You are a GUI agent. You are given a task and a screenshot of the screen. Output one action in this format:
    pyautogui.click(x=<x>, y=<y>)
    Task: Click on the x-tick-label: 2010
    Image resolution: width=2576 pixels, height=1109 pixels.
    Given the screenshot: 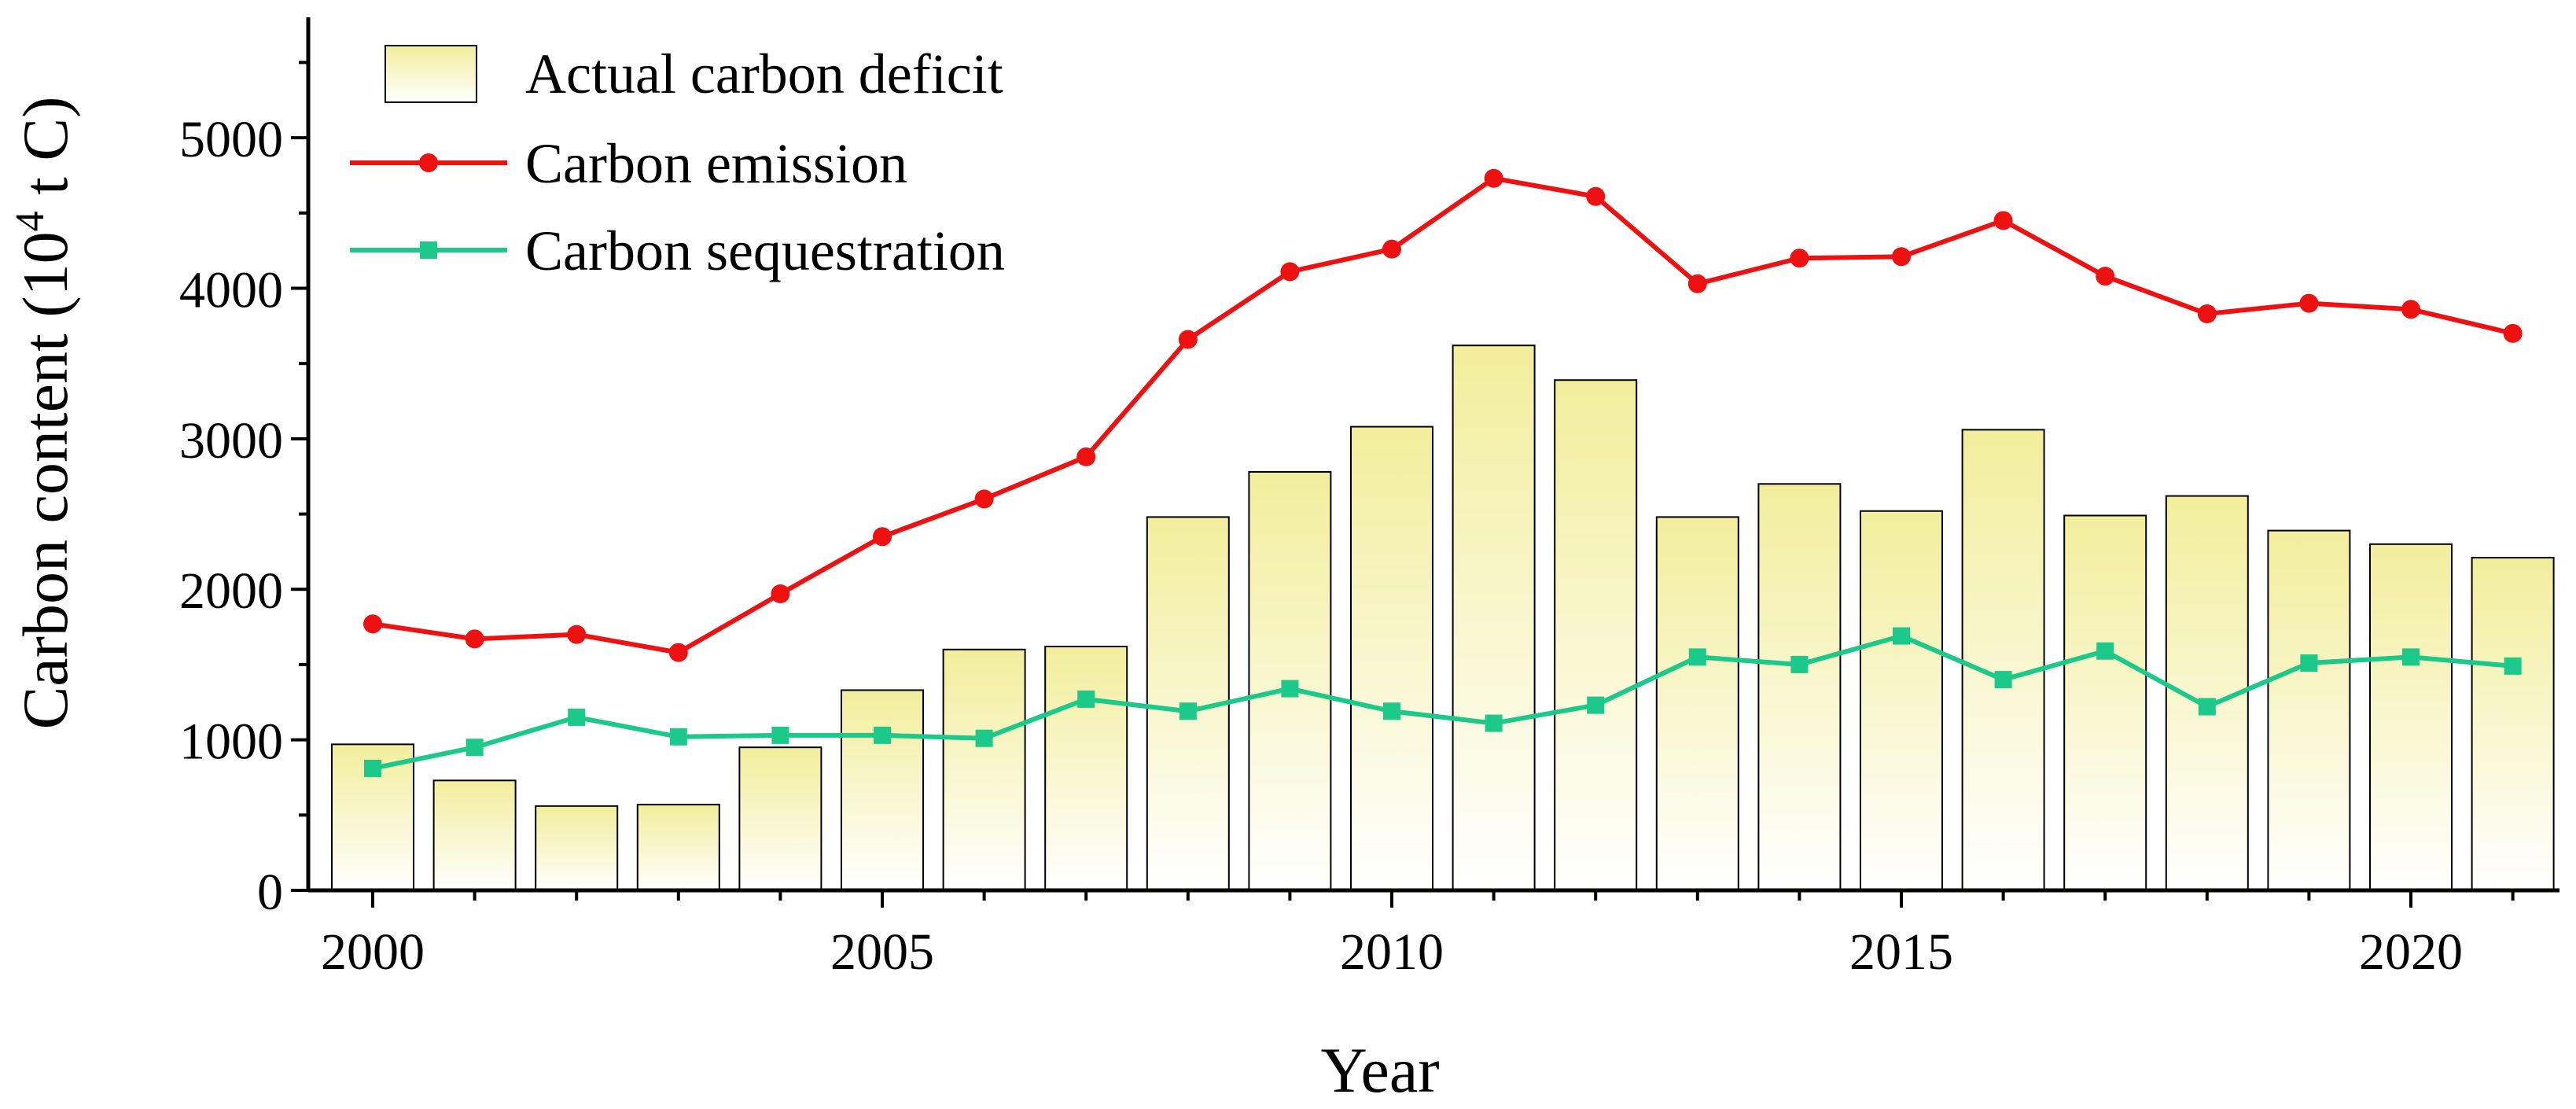 What is the action you would take?
    pyautogui.click(x=1392, y=952)
    